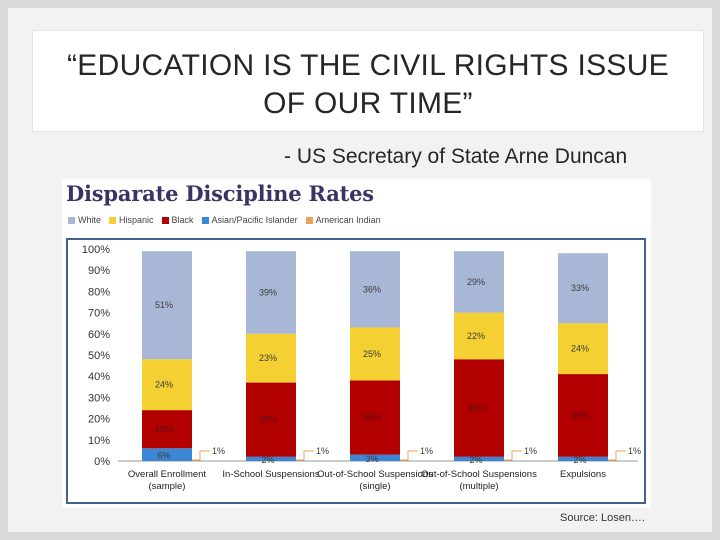 The height and width of the screenshot is (540, 720). Describe the element at coordinates (368, 65) in the screenshot. I see `slide-title-line-1: “EDUCATION IS THE CIVIL RIGHTS ISSUE` at that location.